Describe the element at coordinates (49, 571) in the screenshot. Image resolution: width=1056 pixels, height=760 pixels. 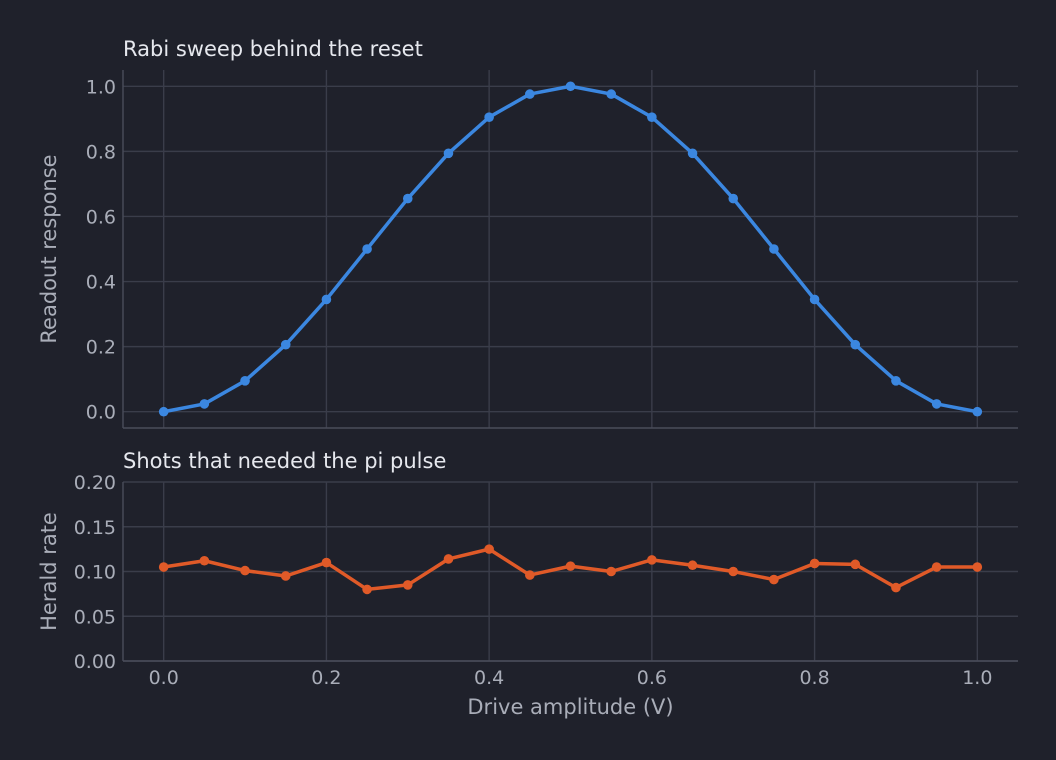
I see `y-axis-label: Herald rate` at that location.